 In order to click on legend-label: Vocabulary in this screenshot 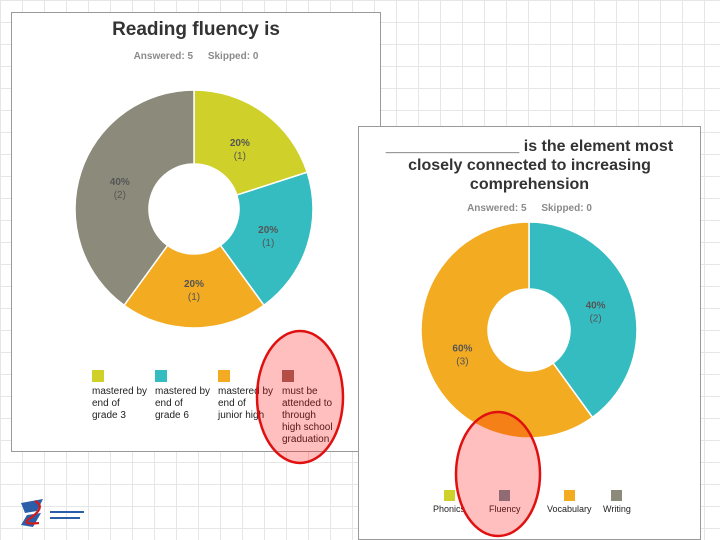, I will do `click(569, 509)`.